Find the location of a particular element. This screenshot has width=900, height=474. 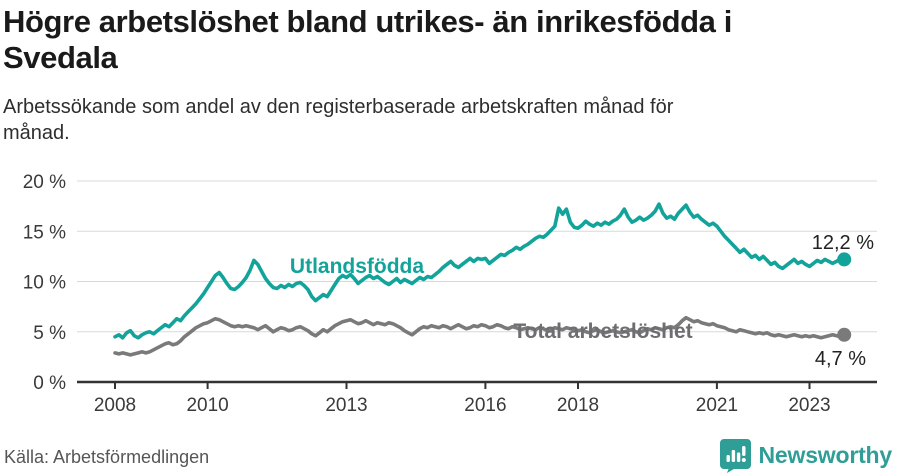

x-tick-label: 2021 is located at coordinates (717, 405).